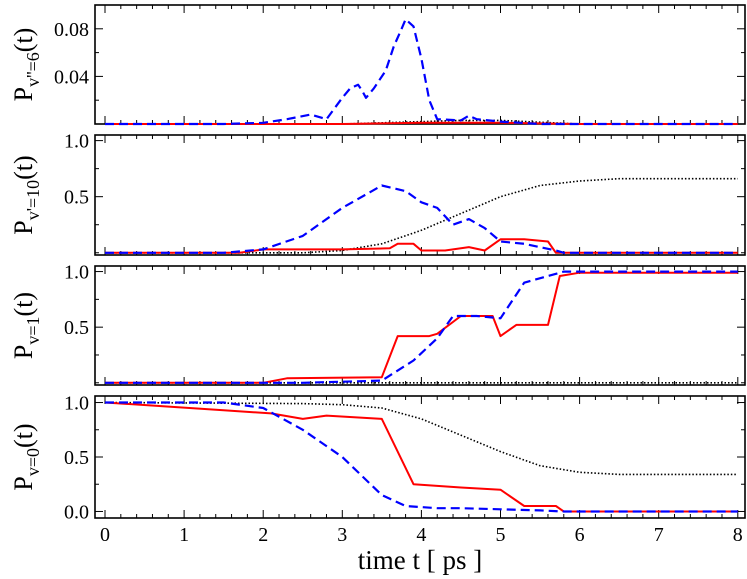 Image resolution: width=747 pixels, height=579 pixels. What do you see at coordinates (33, 69) in the screenshot?
I see `y-label-subscript: v''=6` at bounding box center [33, 69].